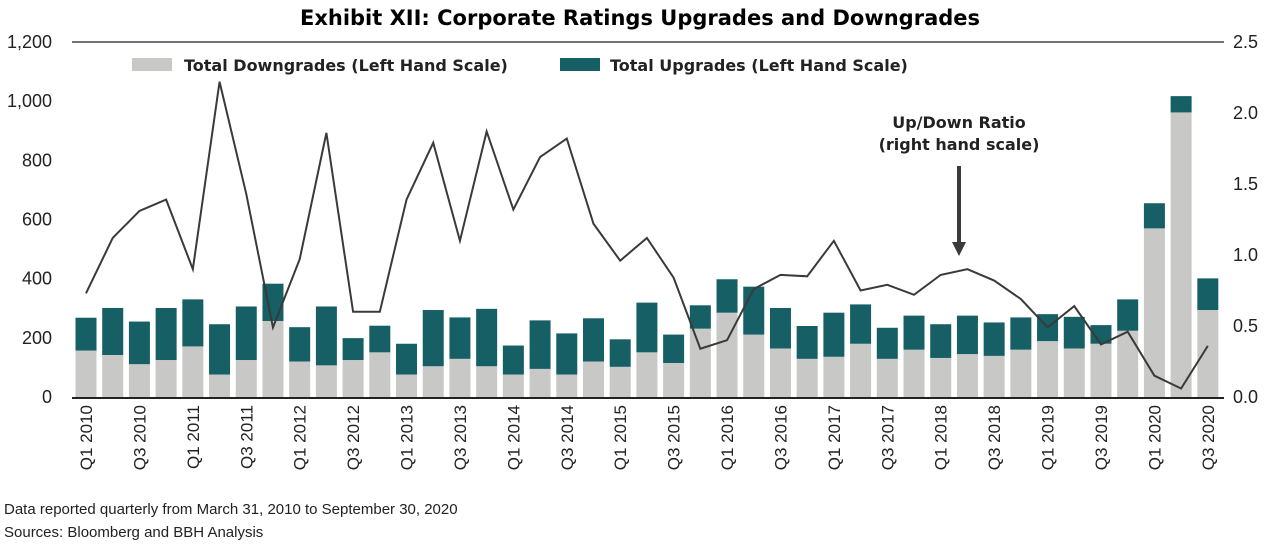  Describe the element at coordinates (346, 65) in the screenshot. I see `legend-label-downgrades: Total Downgrades (Left Hand Scale)` at that location.